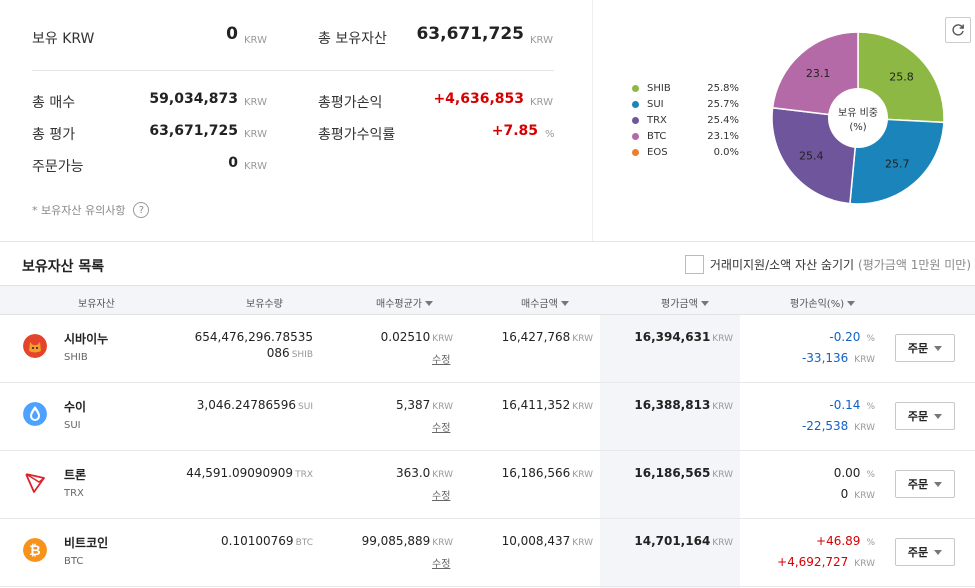 This screenshot has height=588, width=975. What do you see at coordinates (726, 152) in the screenshot?
I see `legend-percent: 0.0%` at bounding box center [726, 152].